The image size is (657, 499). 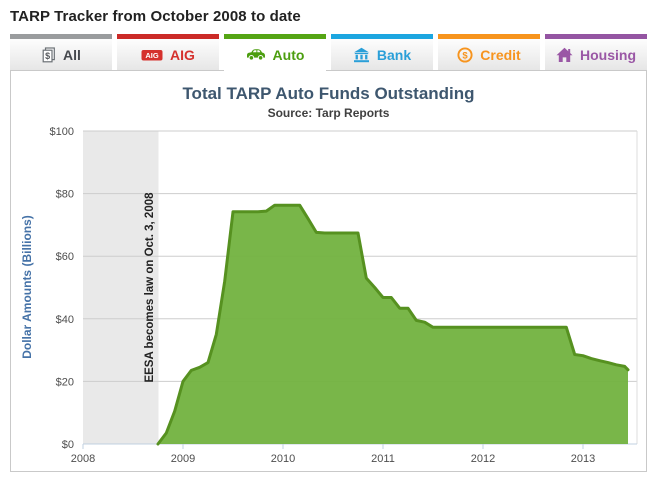 What do you see at coordinates (65, 195) in the screenshot?
I see `y-tick-label: $80` at bounding box center [65, 195].